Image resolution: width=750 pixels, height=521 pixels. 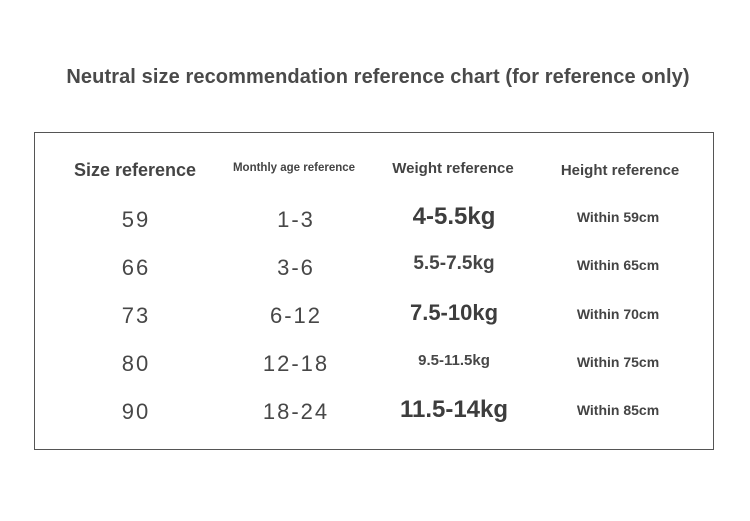 What do you see at coordinates (453, 168) in the screenshot?
I see `header-weight: Weight reference` at bounding box center [453, 168].